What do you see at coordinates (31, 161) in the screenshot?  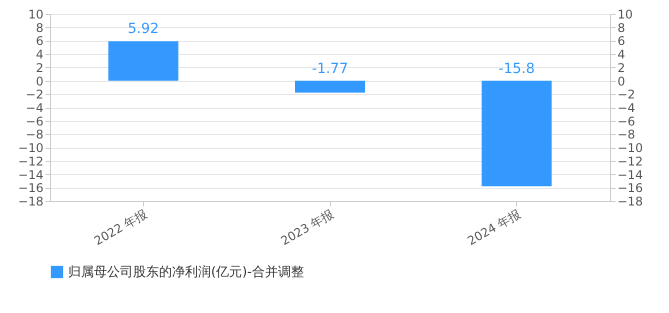 I see `y-tick-label: −12` at bounding box center [31, 161].